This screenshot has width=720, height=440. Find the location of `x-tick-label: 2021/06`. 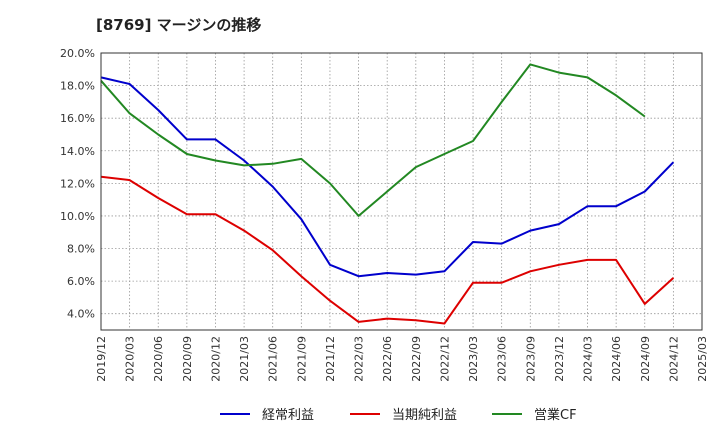

x-tick-label: 2021/06 is located at coordinates (273, 359).